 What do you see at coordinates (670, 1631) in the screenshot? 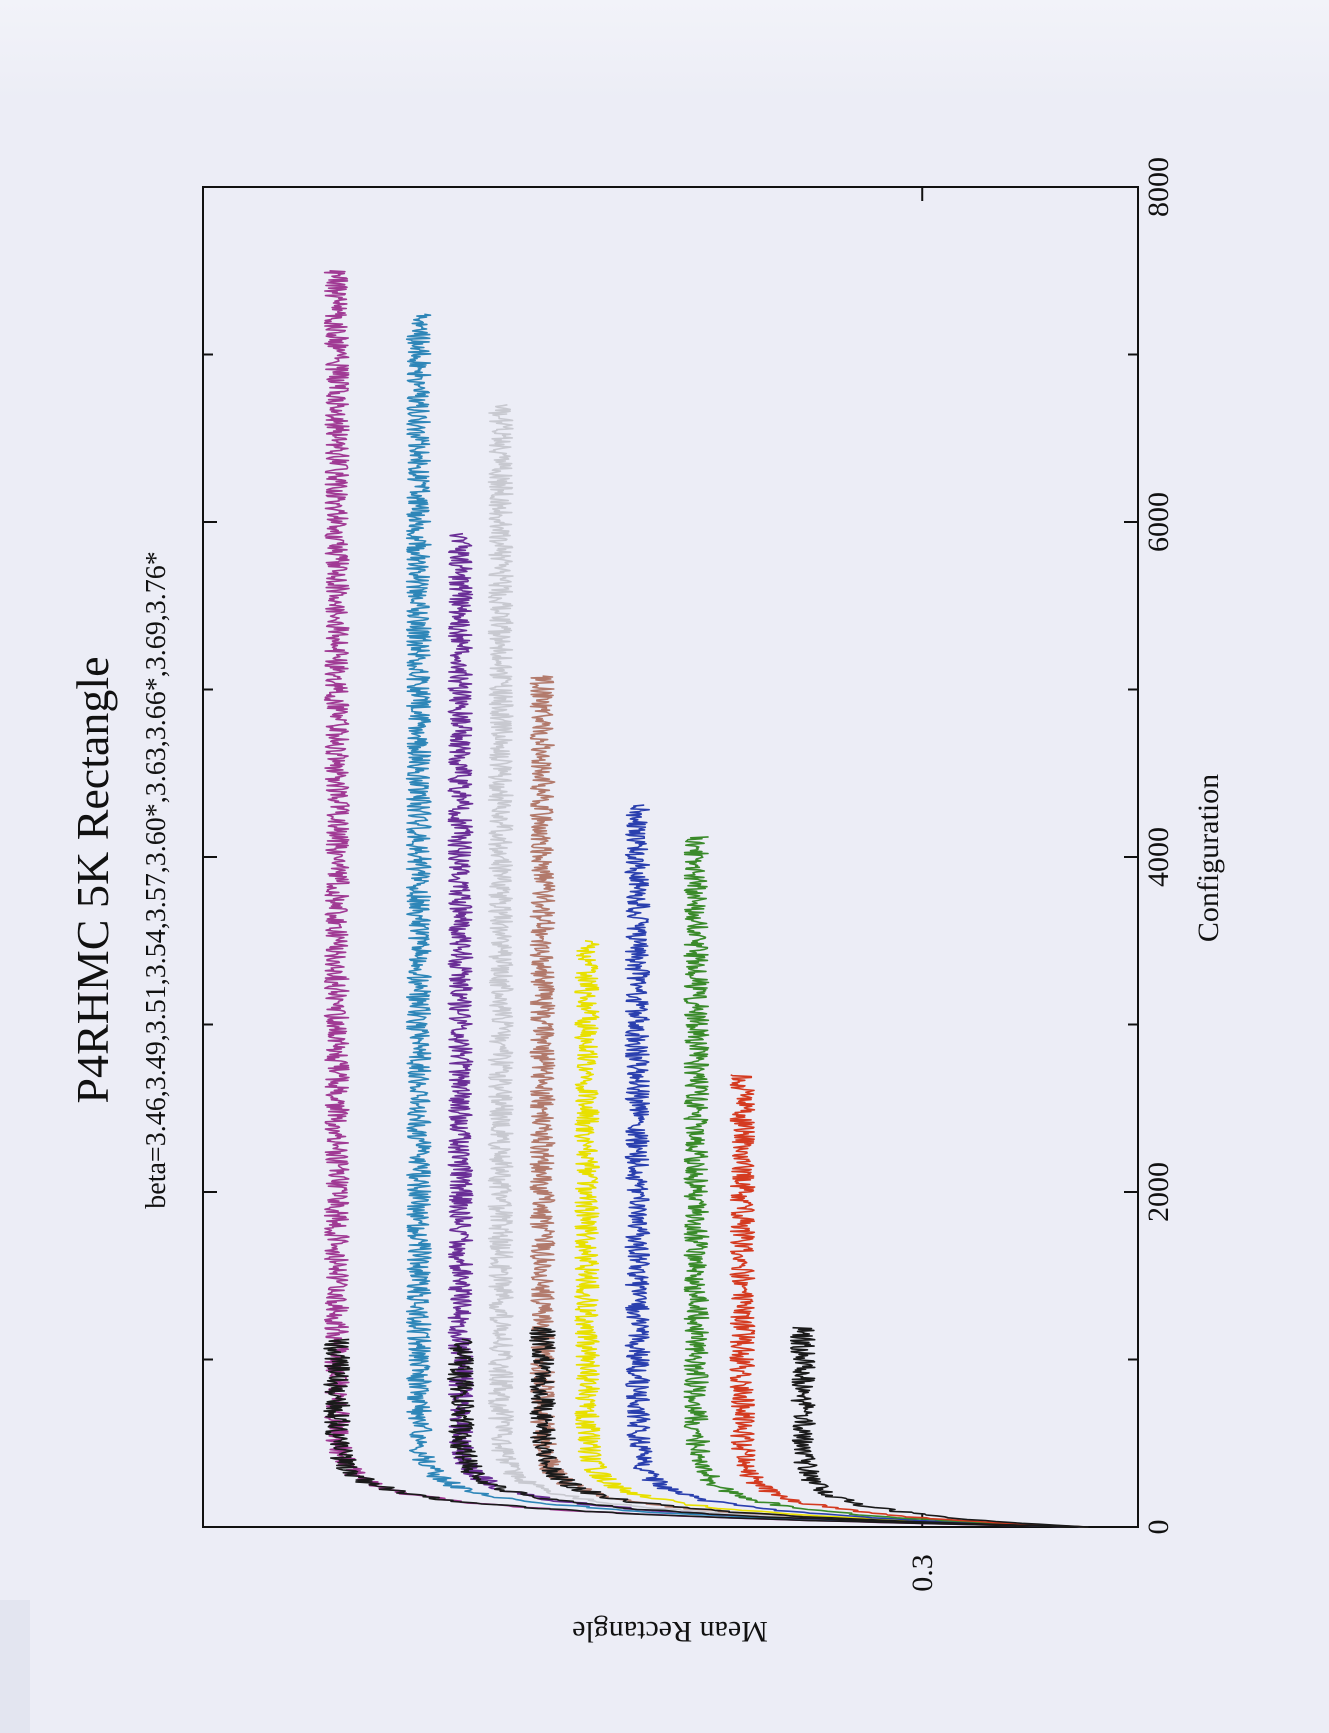
I see `y-axis-title: Mean Rectangle` at bounding box center [670, 1631].